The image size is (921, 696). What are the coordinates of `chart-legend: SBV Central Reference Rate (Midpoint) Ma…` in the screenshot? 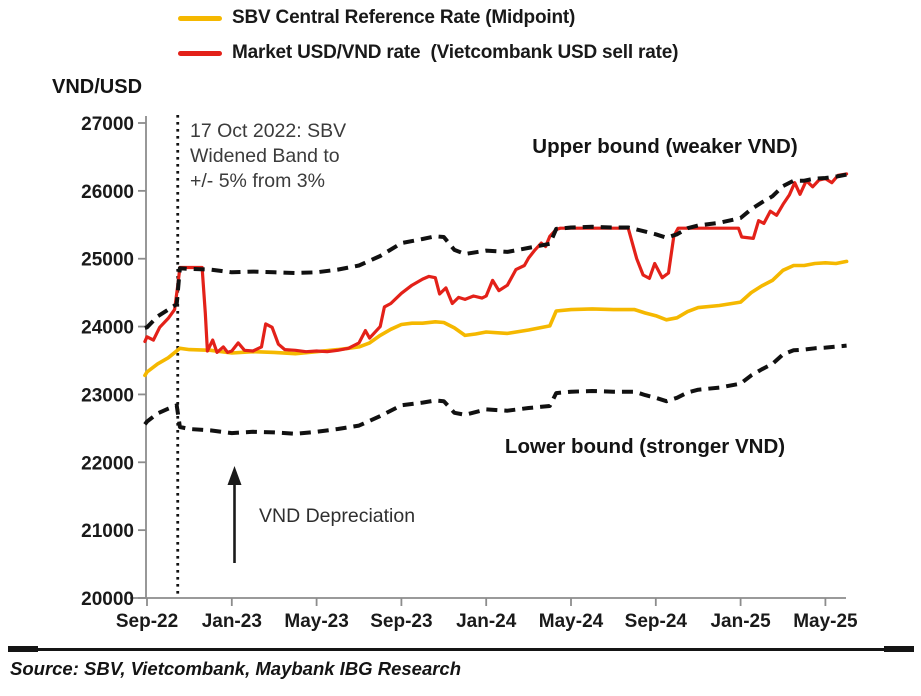 It's located at (428, 35).